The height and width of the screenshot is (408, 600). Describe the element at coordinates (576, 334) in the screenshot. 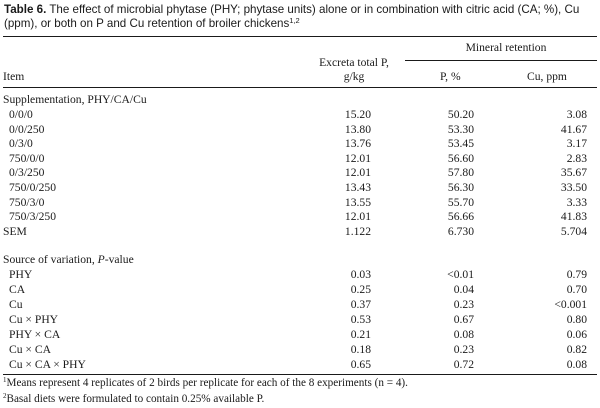

I see `table-row-cu: 0.06` at that location.